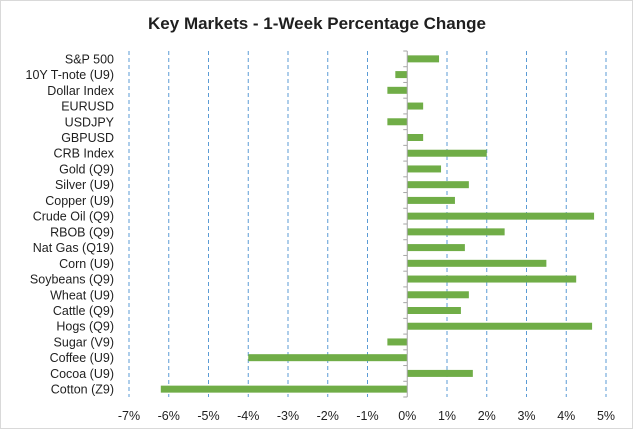 The image size is (633, 430). What do you see at coordinates (84, 154) in the screenshot?
I see `category-label: CRB Index` at bounding box center [84, 154].